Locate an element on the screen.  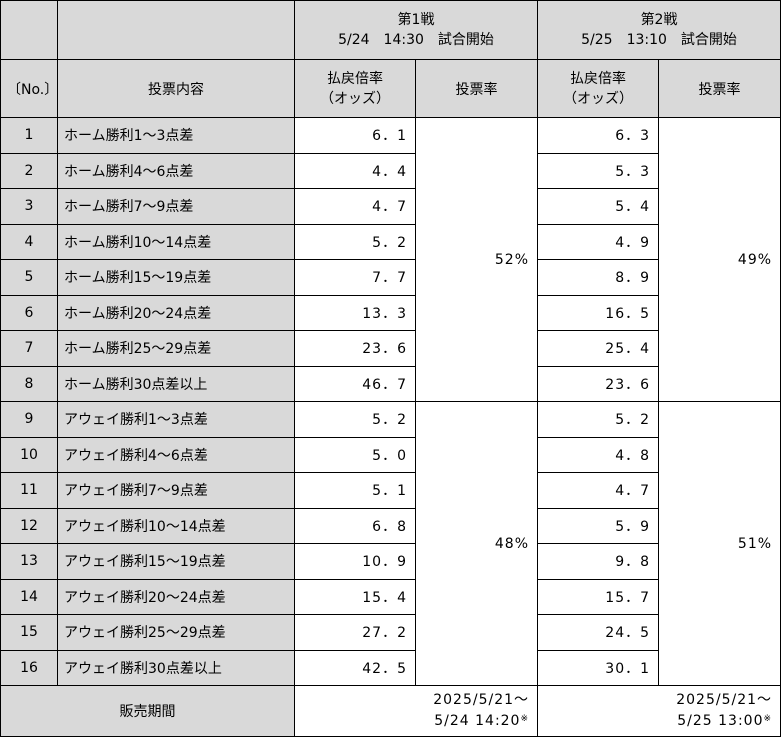
game2-odds: 30．1 is located at coordinates (598, 667).